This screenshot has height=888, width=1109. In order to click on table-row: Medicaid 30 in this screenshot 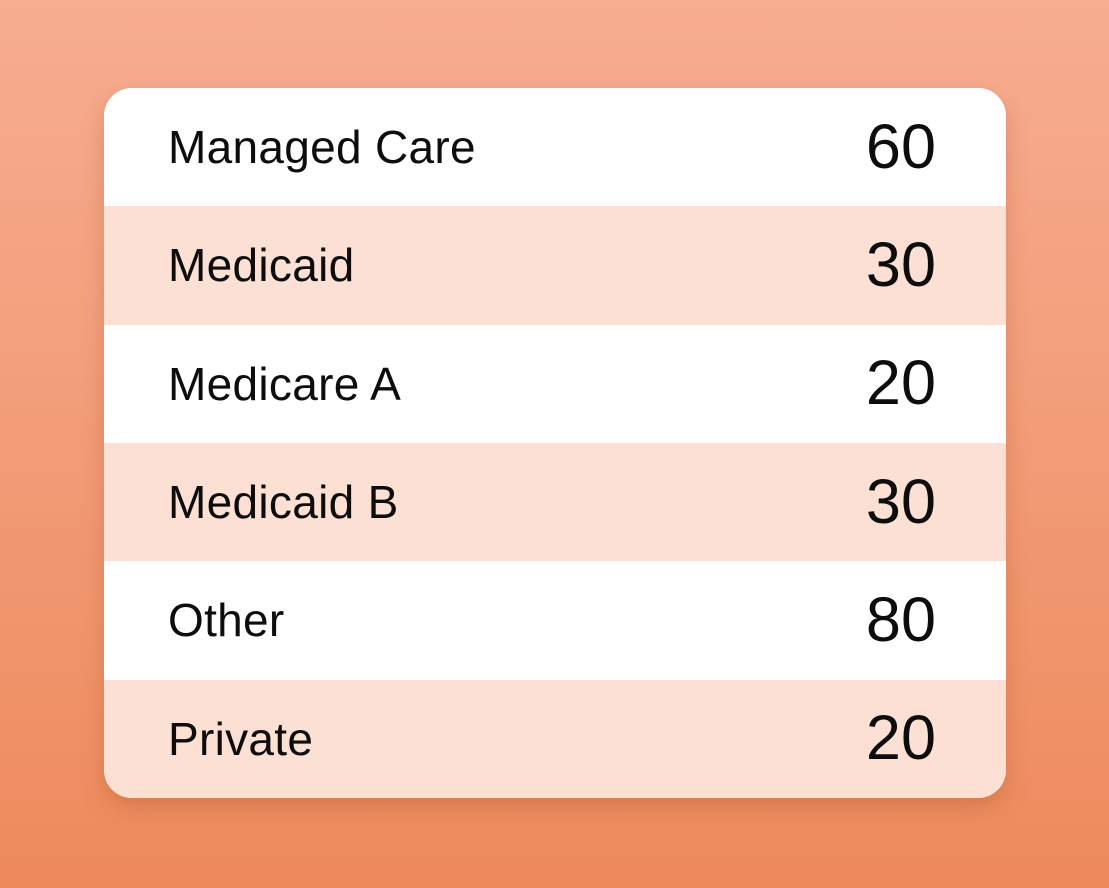, I will do `click(555, 265)`.